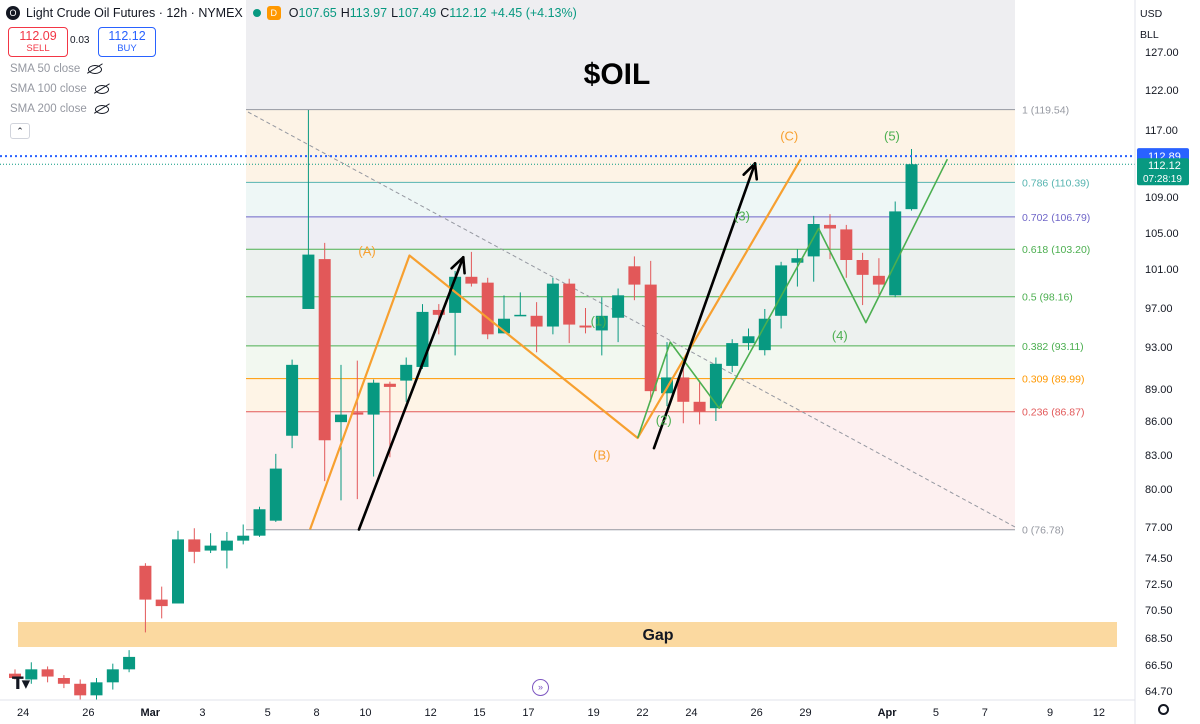 The image size is (1200, 724). What do you see at coordinates (1159, 422) in the screenshot?
I see `y-tick-label: 86.00` at bounding box center [1159, 422].